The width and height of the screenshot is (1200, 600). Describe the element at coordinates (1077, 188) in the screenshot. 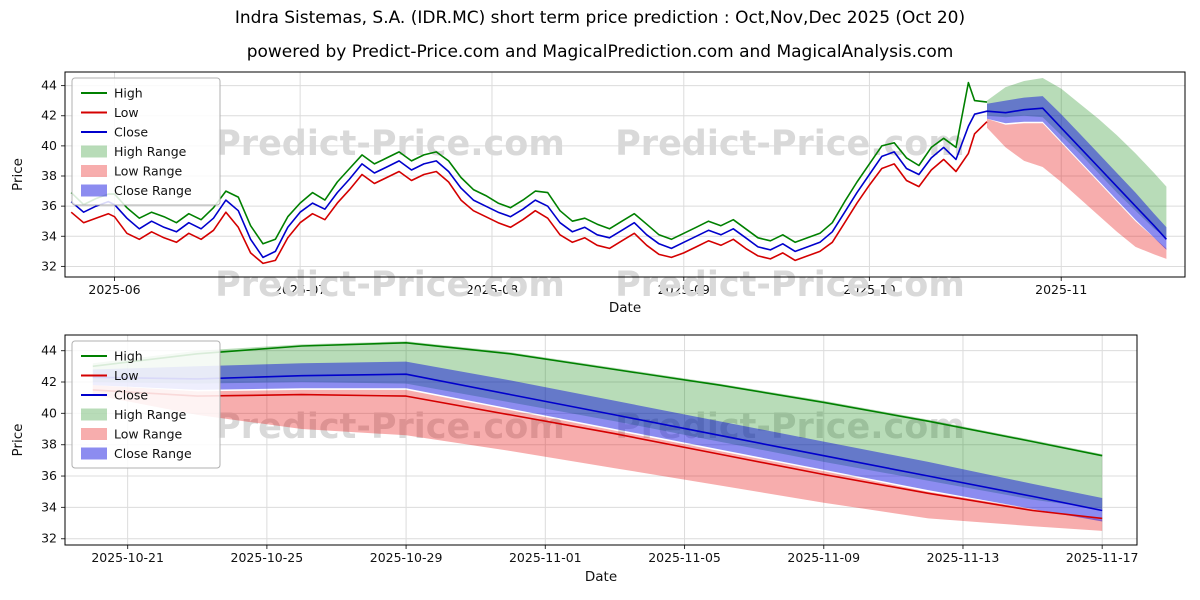

I see `band-low-range` at that location.